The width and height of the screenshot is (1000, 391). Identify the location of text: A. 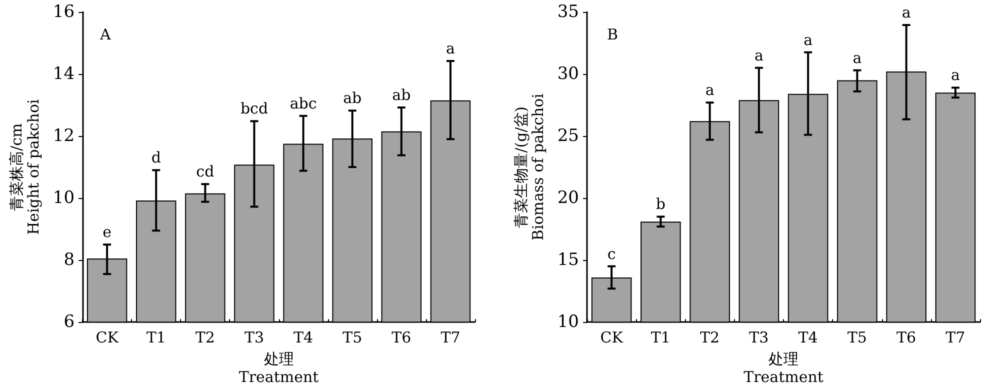
(105, 35).